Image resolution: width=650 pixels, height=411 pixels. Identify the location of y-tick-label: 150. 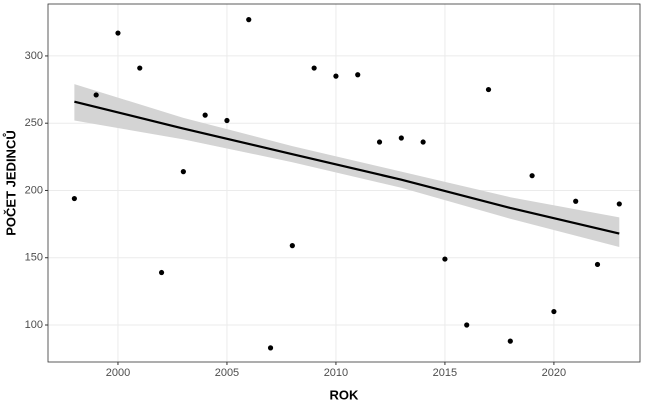
(34, 258).